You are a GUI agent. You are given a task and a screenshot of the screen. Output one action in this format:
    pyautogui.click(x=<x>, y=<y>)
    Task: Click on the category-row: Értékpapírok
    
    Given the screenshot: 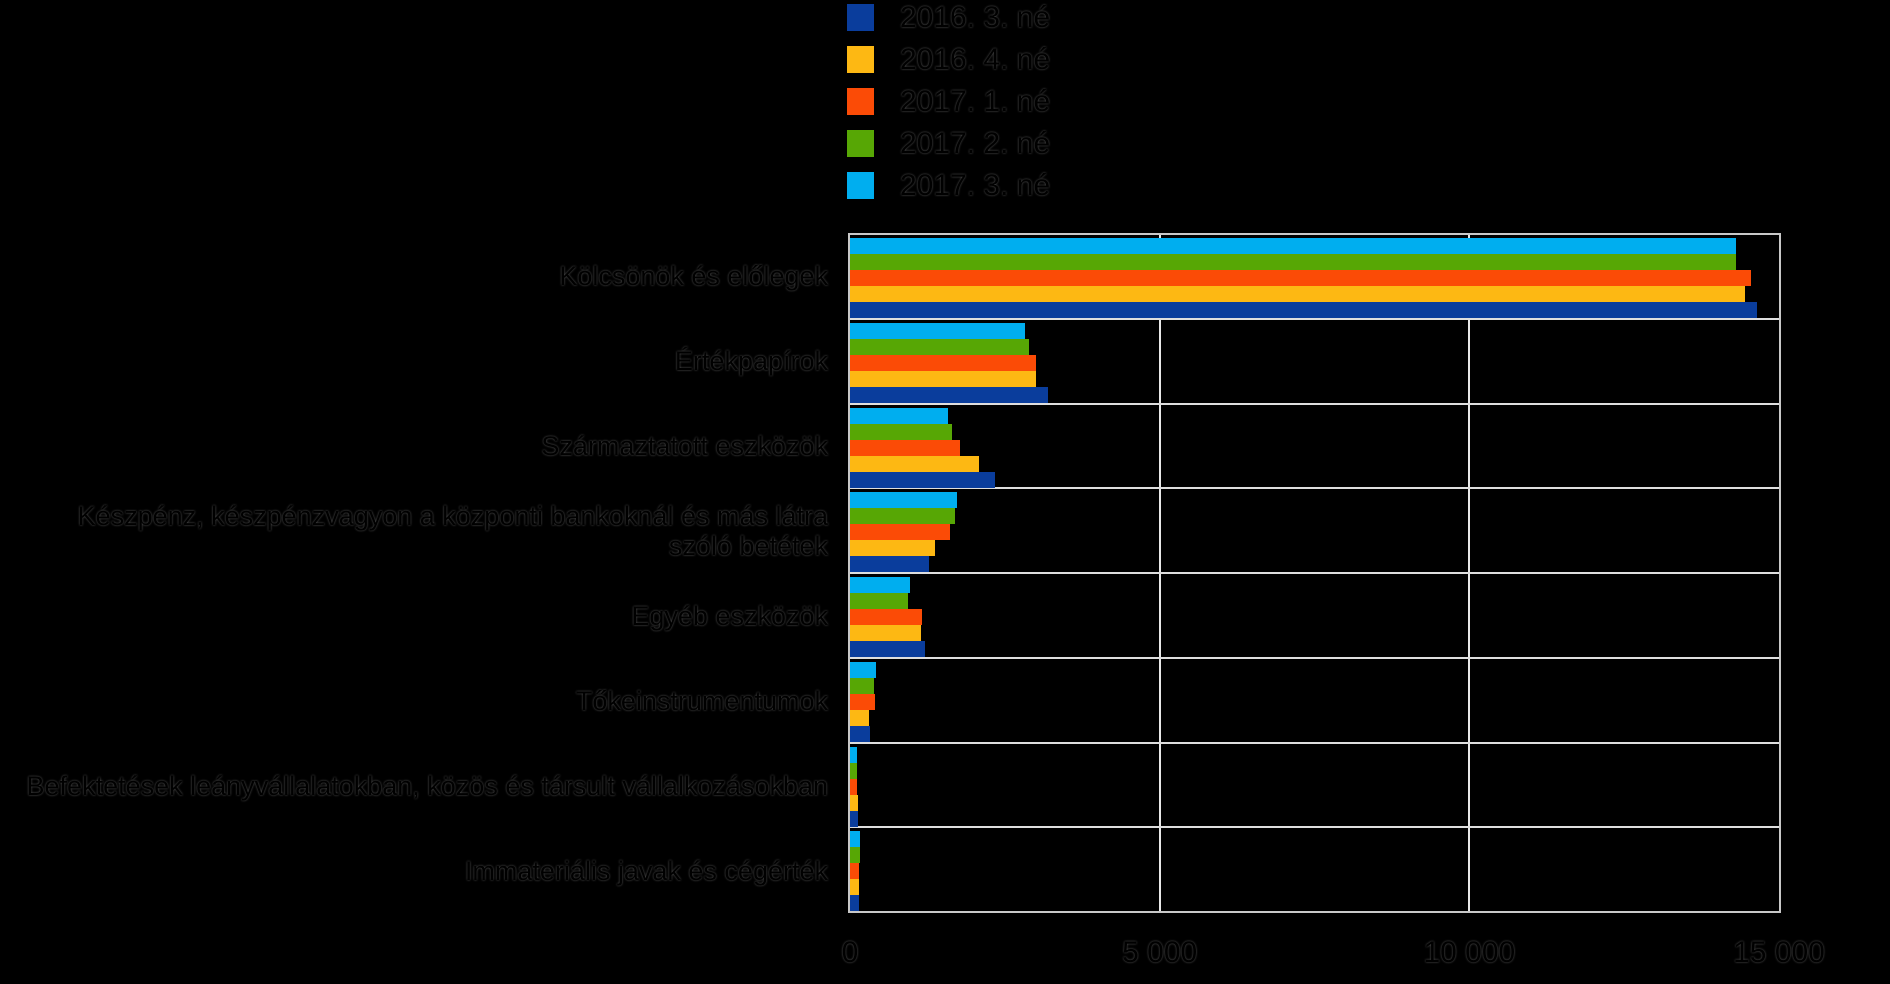 What is the action you would take?
    pyautogui.click(x=419, y=360)
    